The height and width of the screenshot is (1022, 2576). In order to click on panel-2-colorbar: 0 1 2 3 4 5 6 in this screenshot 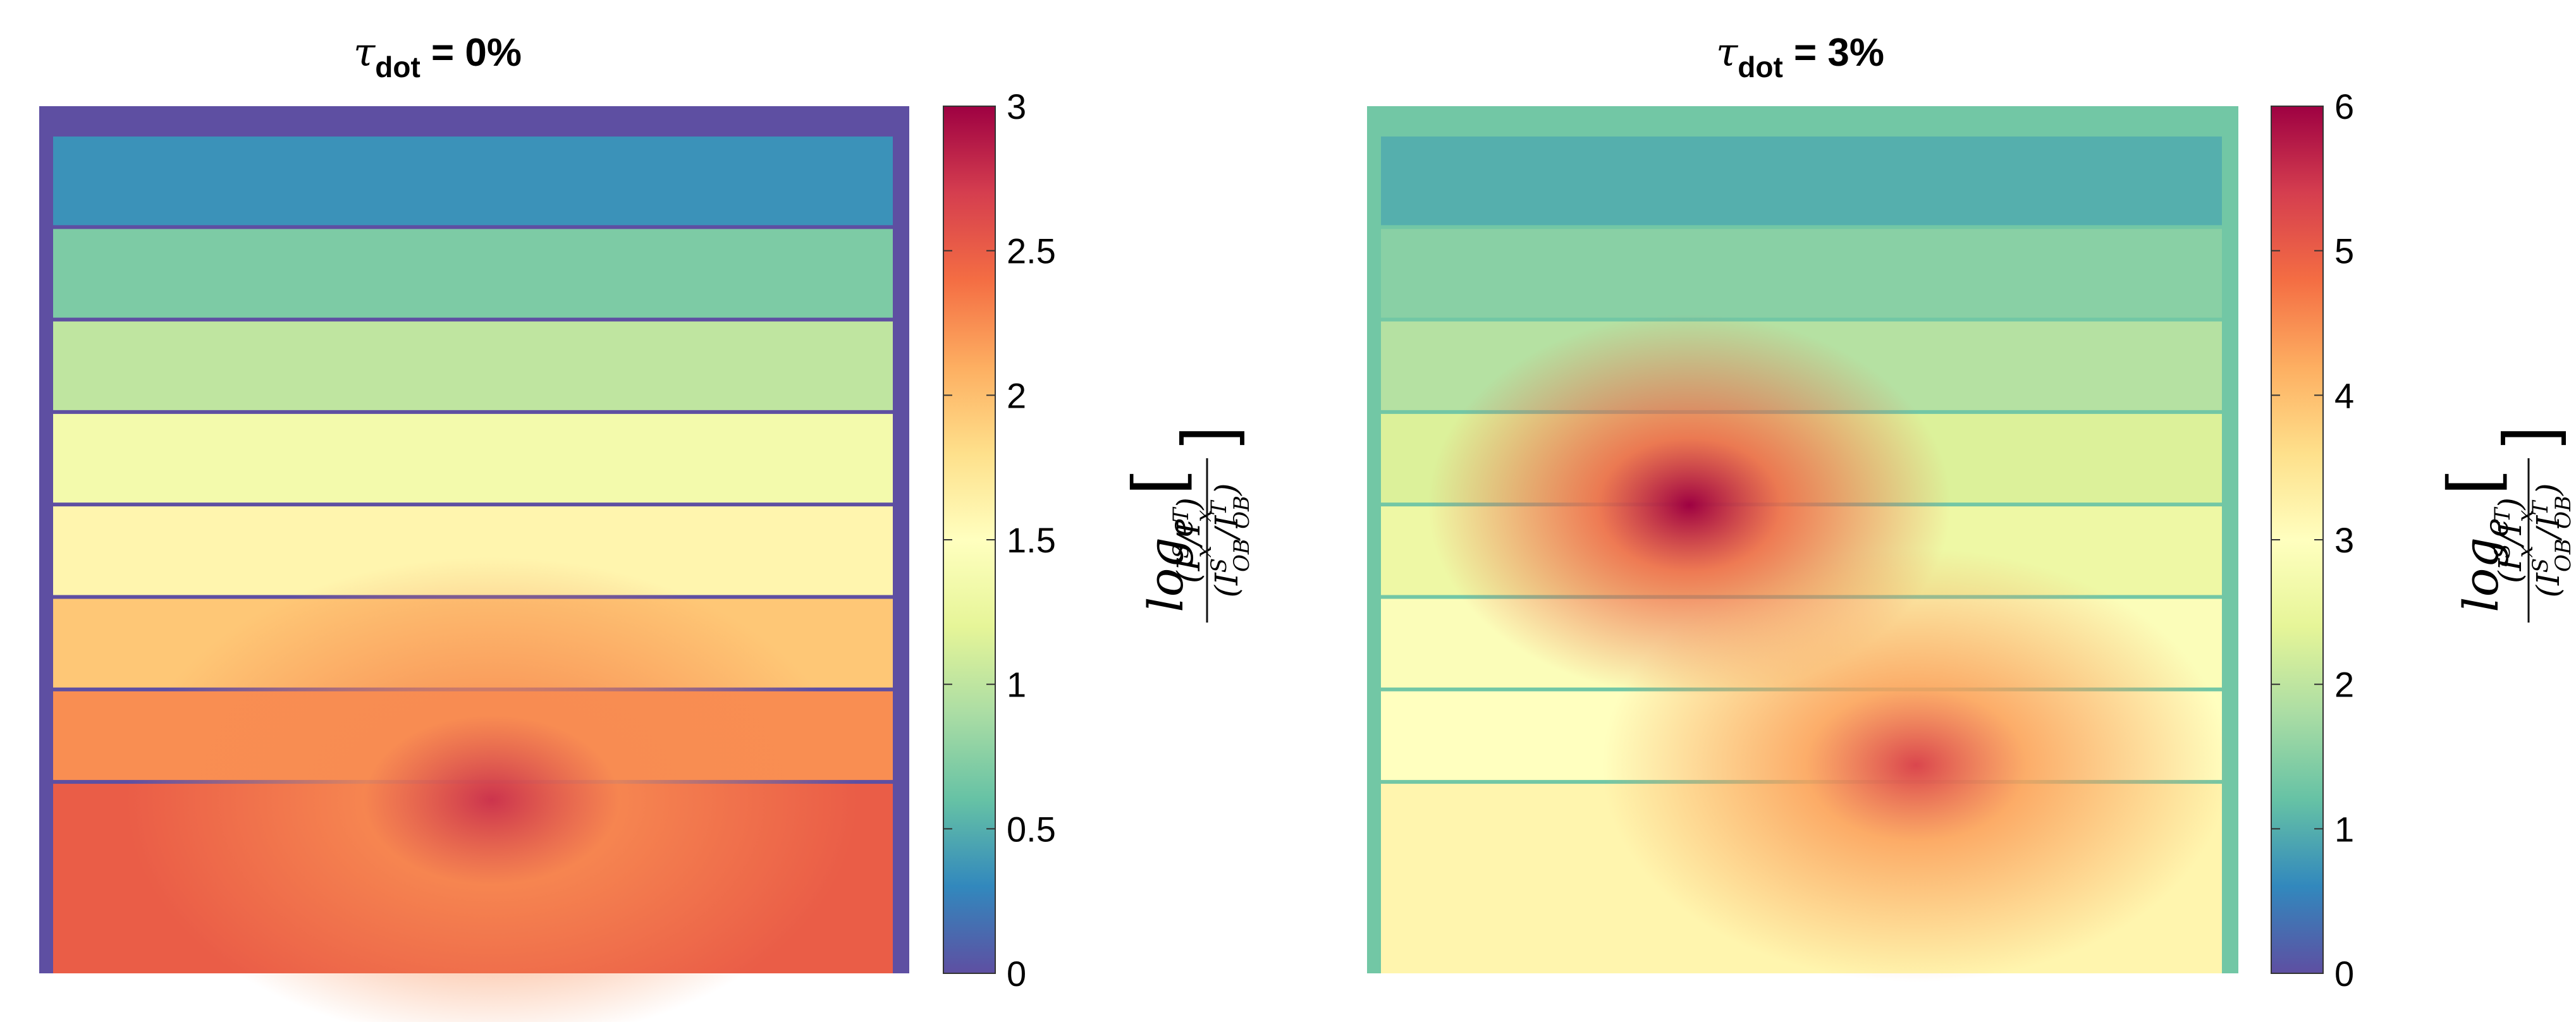, I will do `click(2312, 541)`.